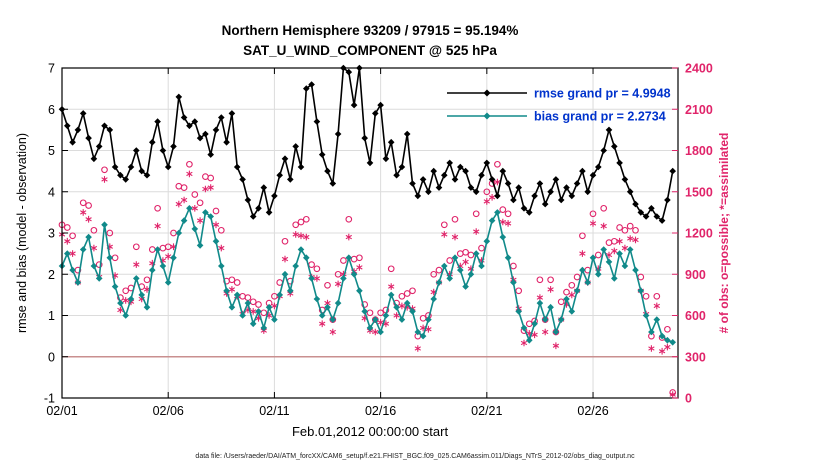  I want to click on x-tick-label: 02/16, so click(380, 411).